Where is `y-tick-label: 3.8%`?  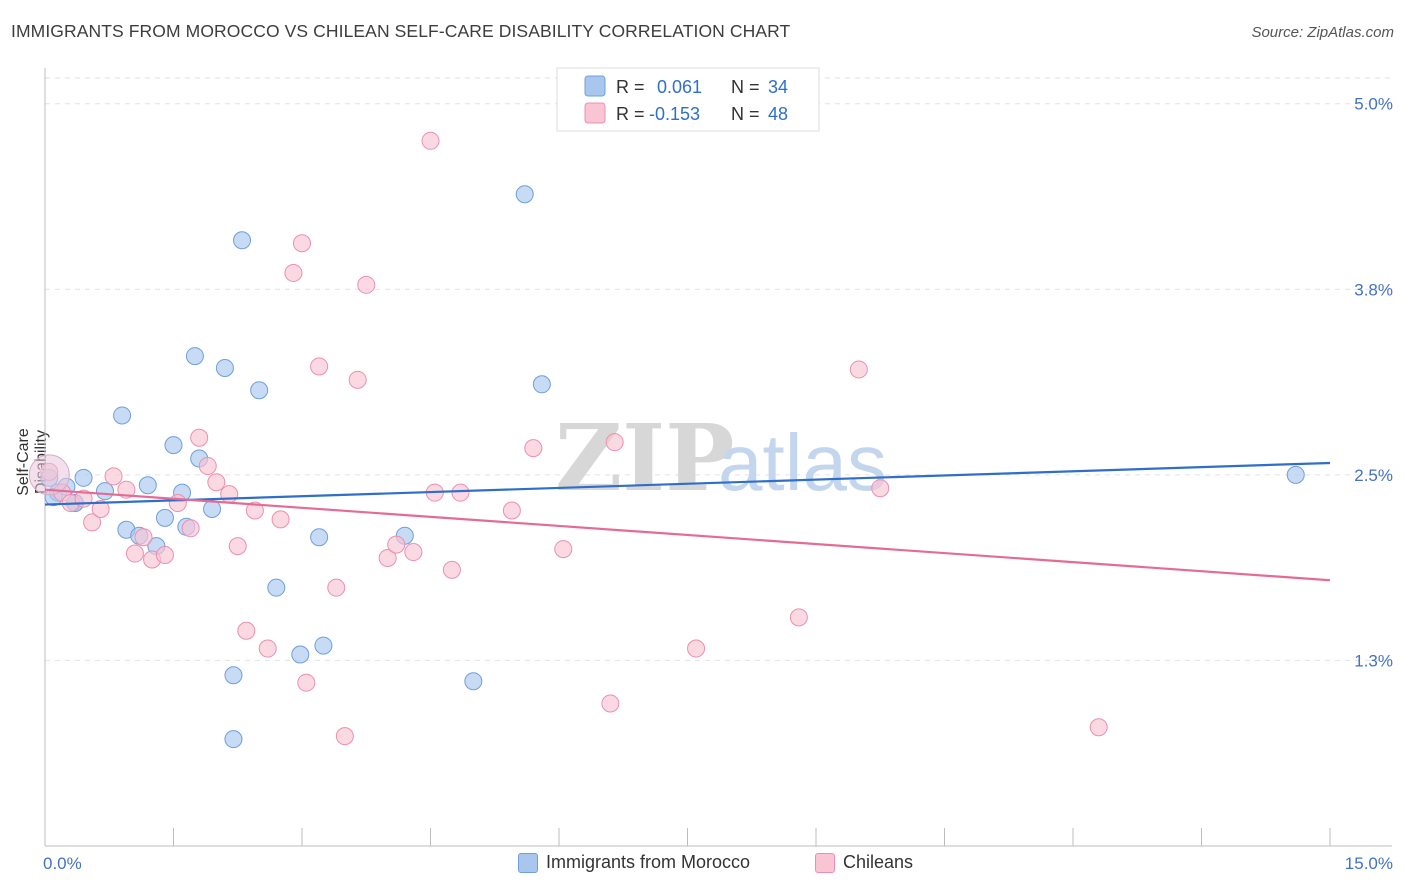 y-tick-label: 3.8% is located at coordinates (1373, 289).